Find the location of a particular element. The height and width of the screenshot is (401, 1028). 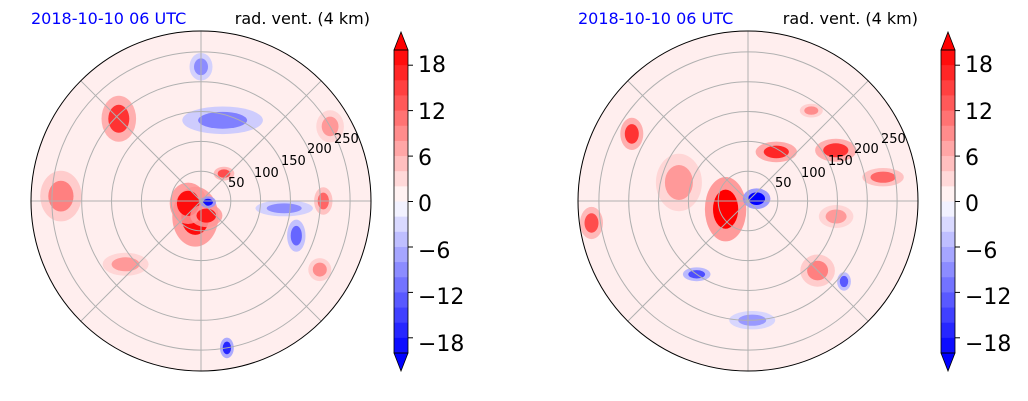

right-cbar-tick-neg12: −12 is located at coordinates (988, 297).